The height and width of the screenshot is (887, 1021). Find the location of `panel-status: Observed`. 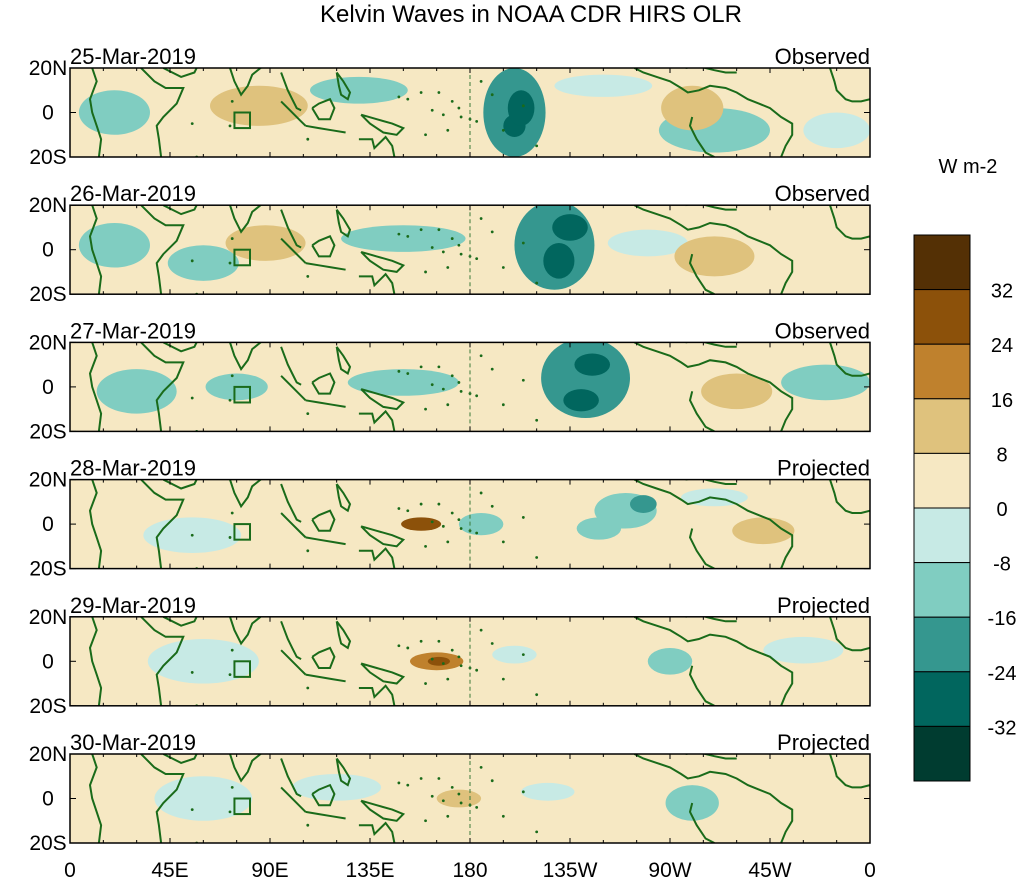

panel-status: Observed is located at coordinates (822, 330).